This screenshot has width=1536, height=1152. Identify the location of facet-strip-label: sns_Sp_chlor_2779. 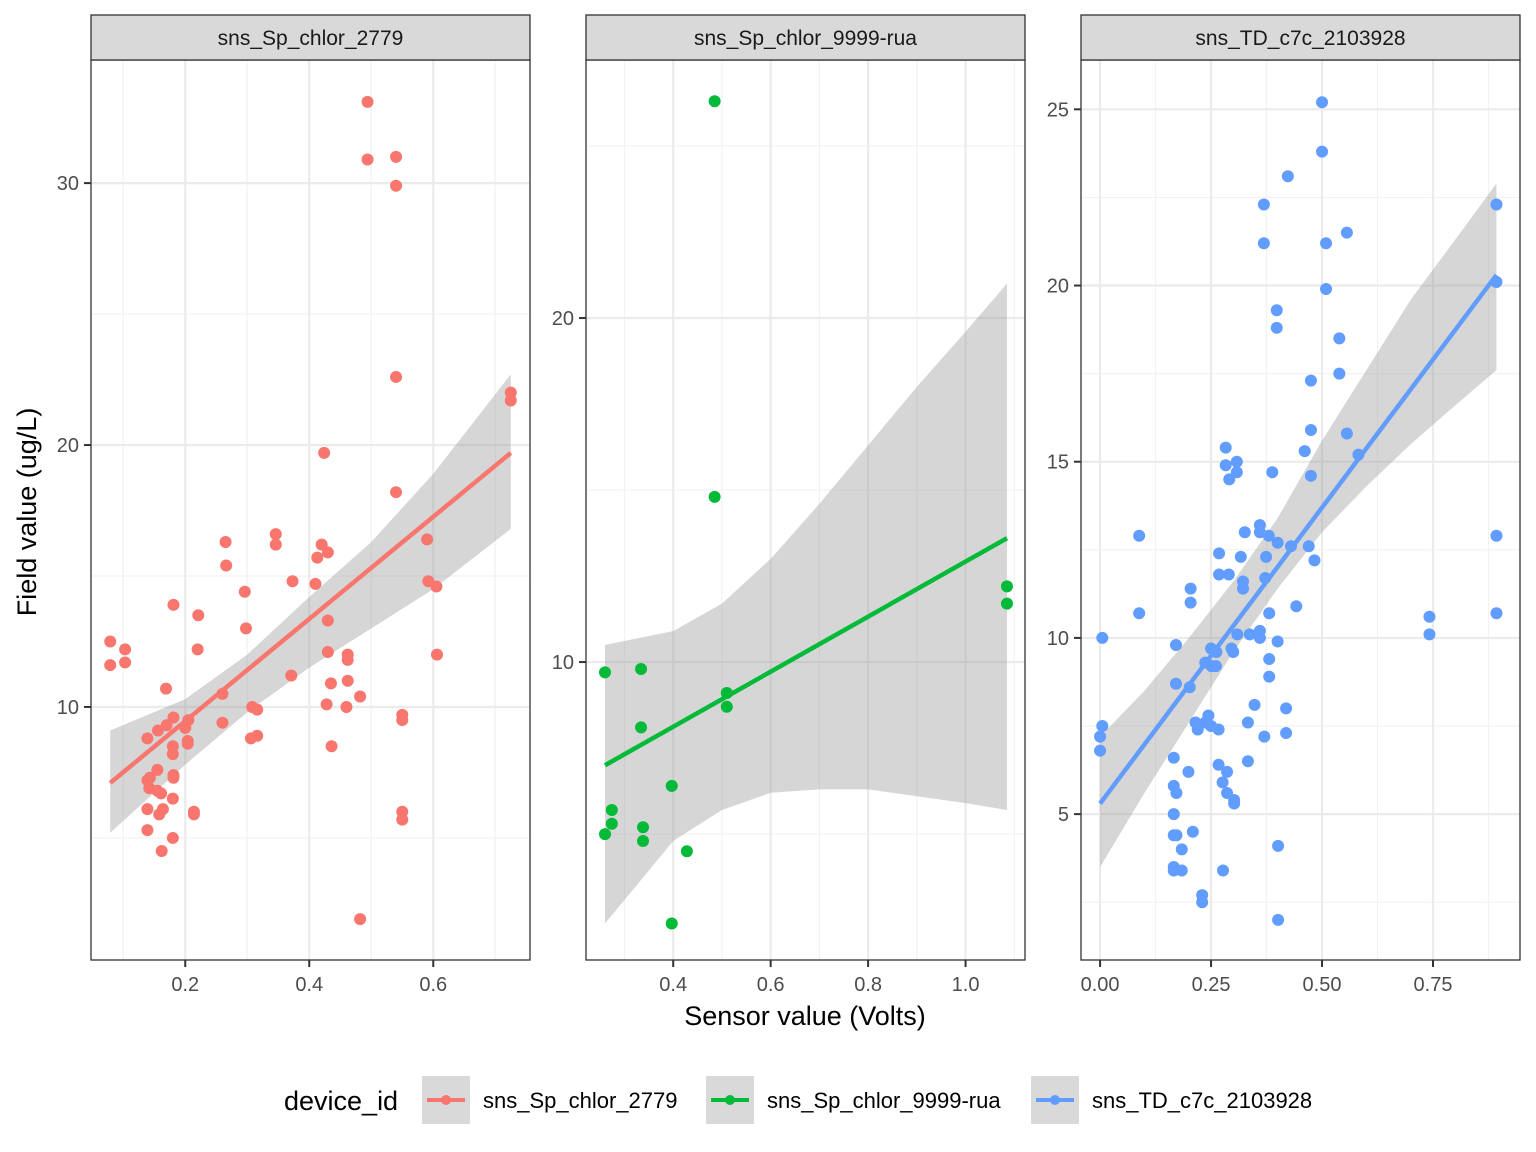
(311, 38).